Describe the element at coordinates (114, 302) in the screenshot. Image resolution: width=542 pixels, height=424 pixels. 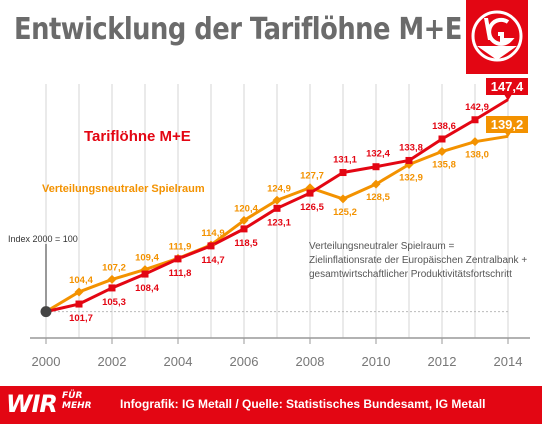
I see `data-label: 105,3` at that location.